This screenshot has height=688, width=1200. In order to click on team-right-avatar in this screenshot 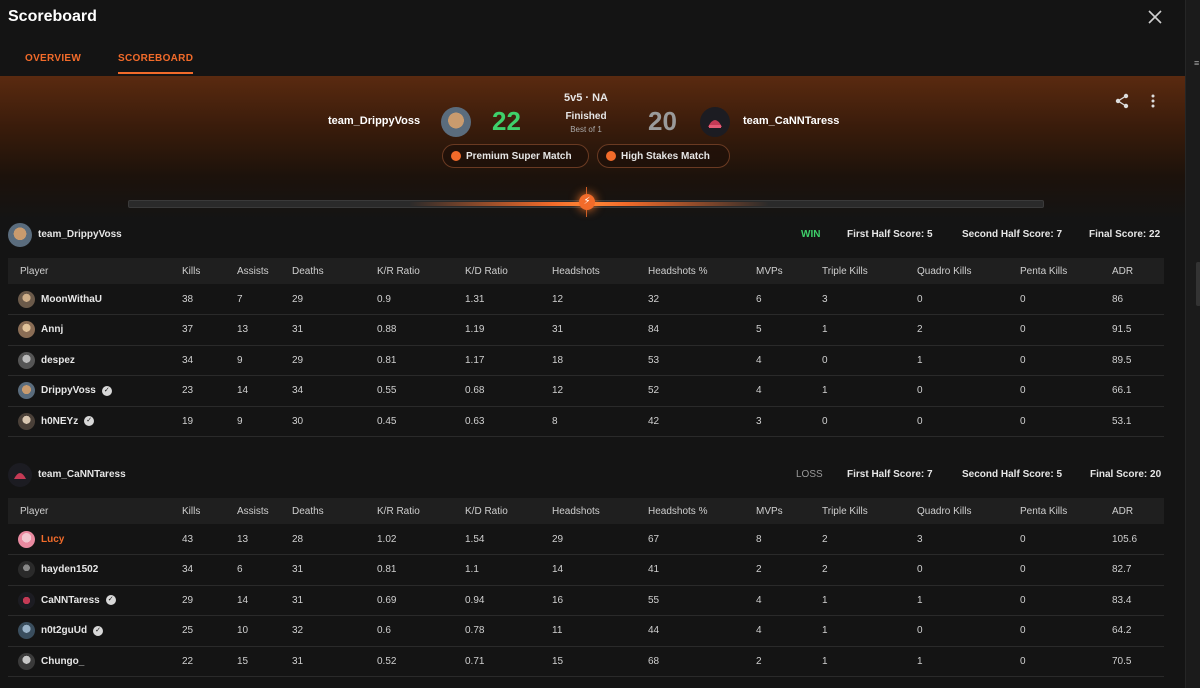, I will do `click(715, 122)`.